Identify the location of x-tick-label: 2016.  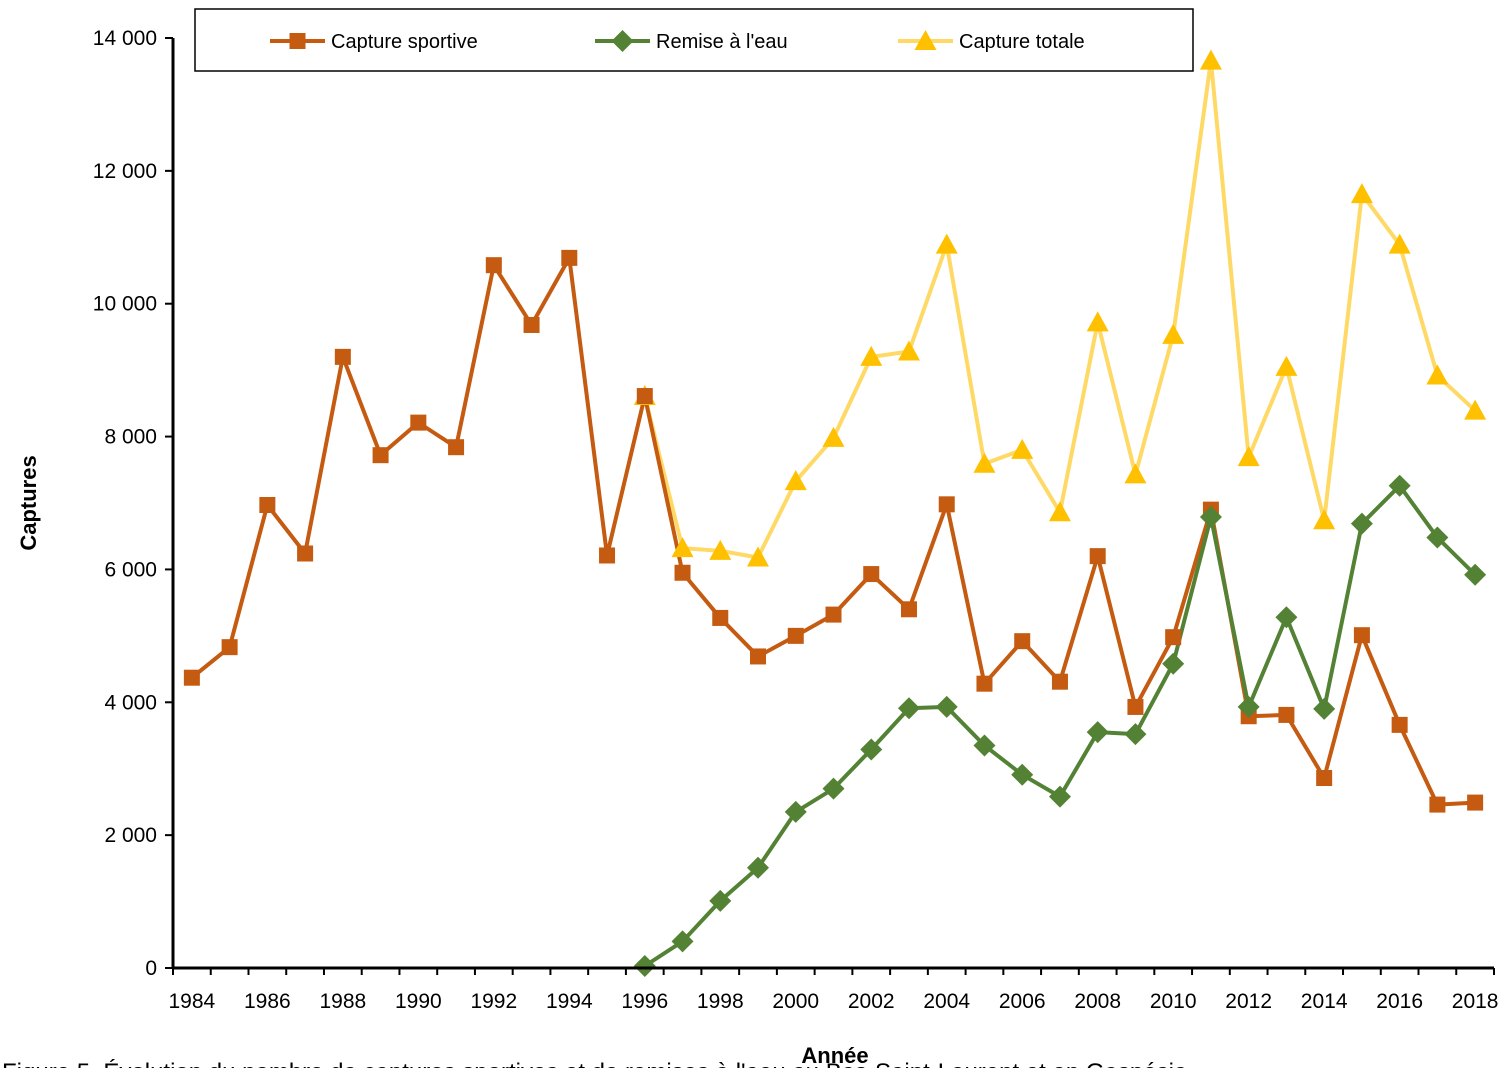
(1399, 1001).